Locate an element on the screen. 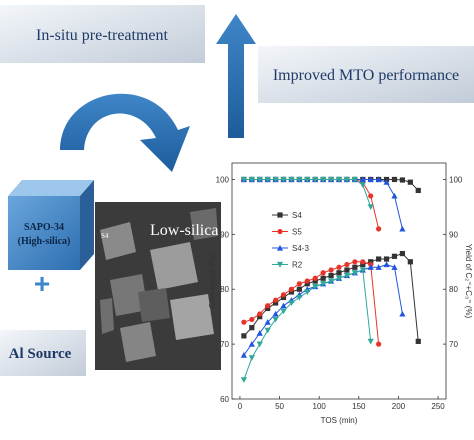  sapo-text: SAPO-34 is located at coordinates (44, 227).